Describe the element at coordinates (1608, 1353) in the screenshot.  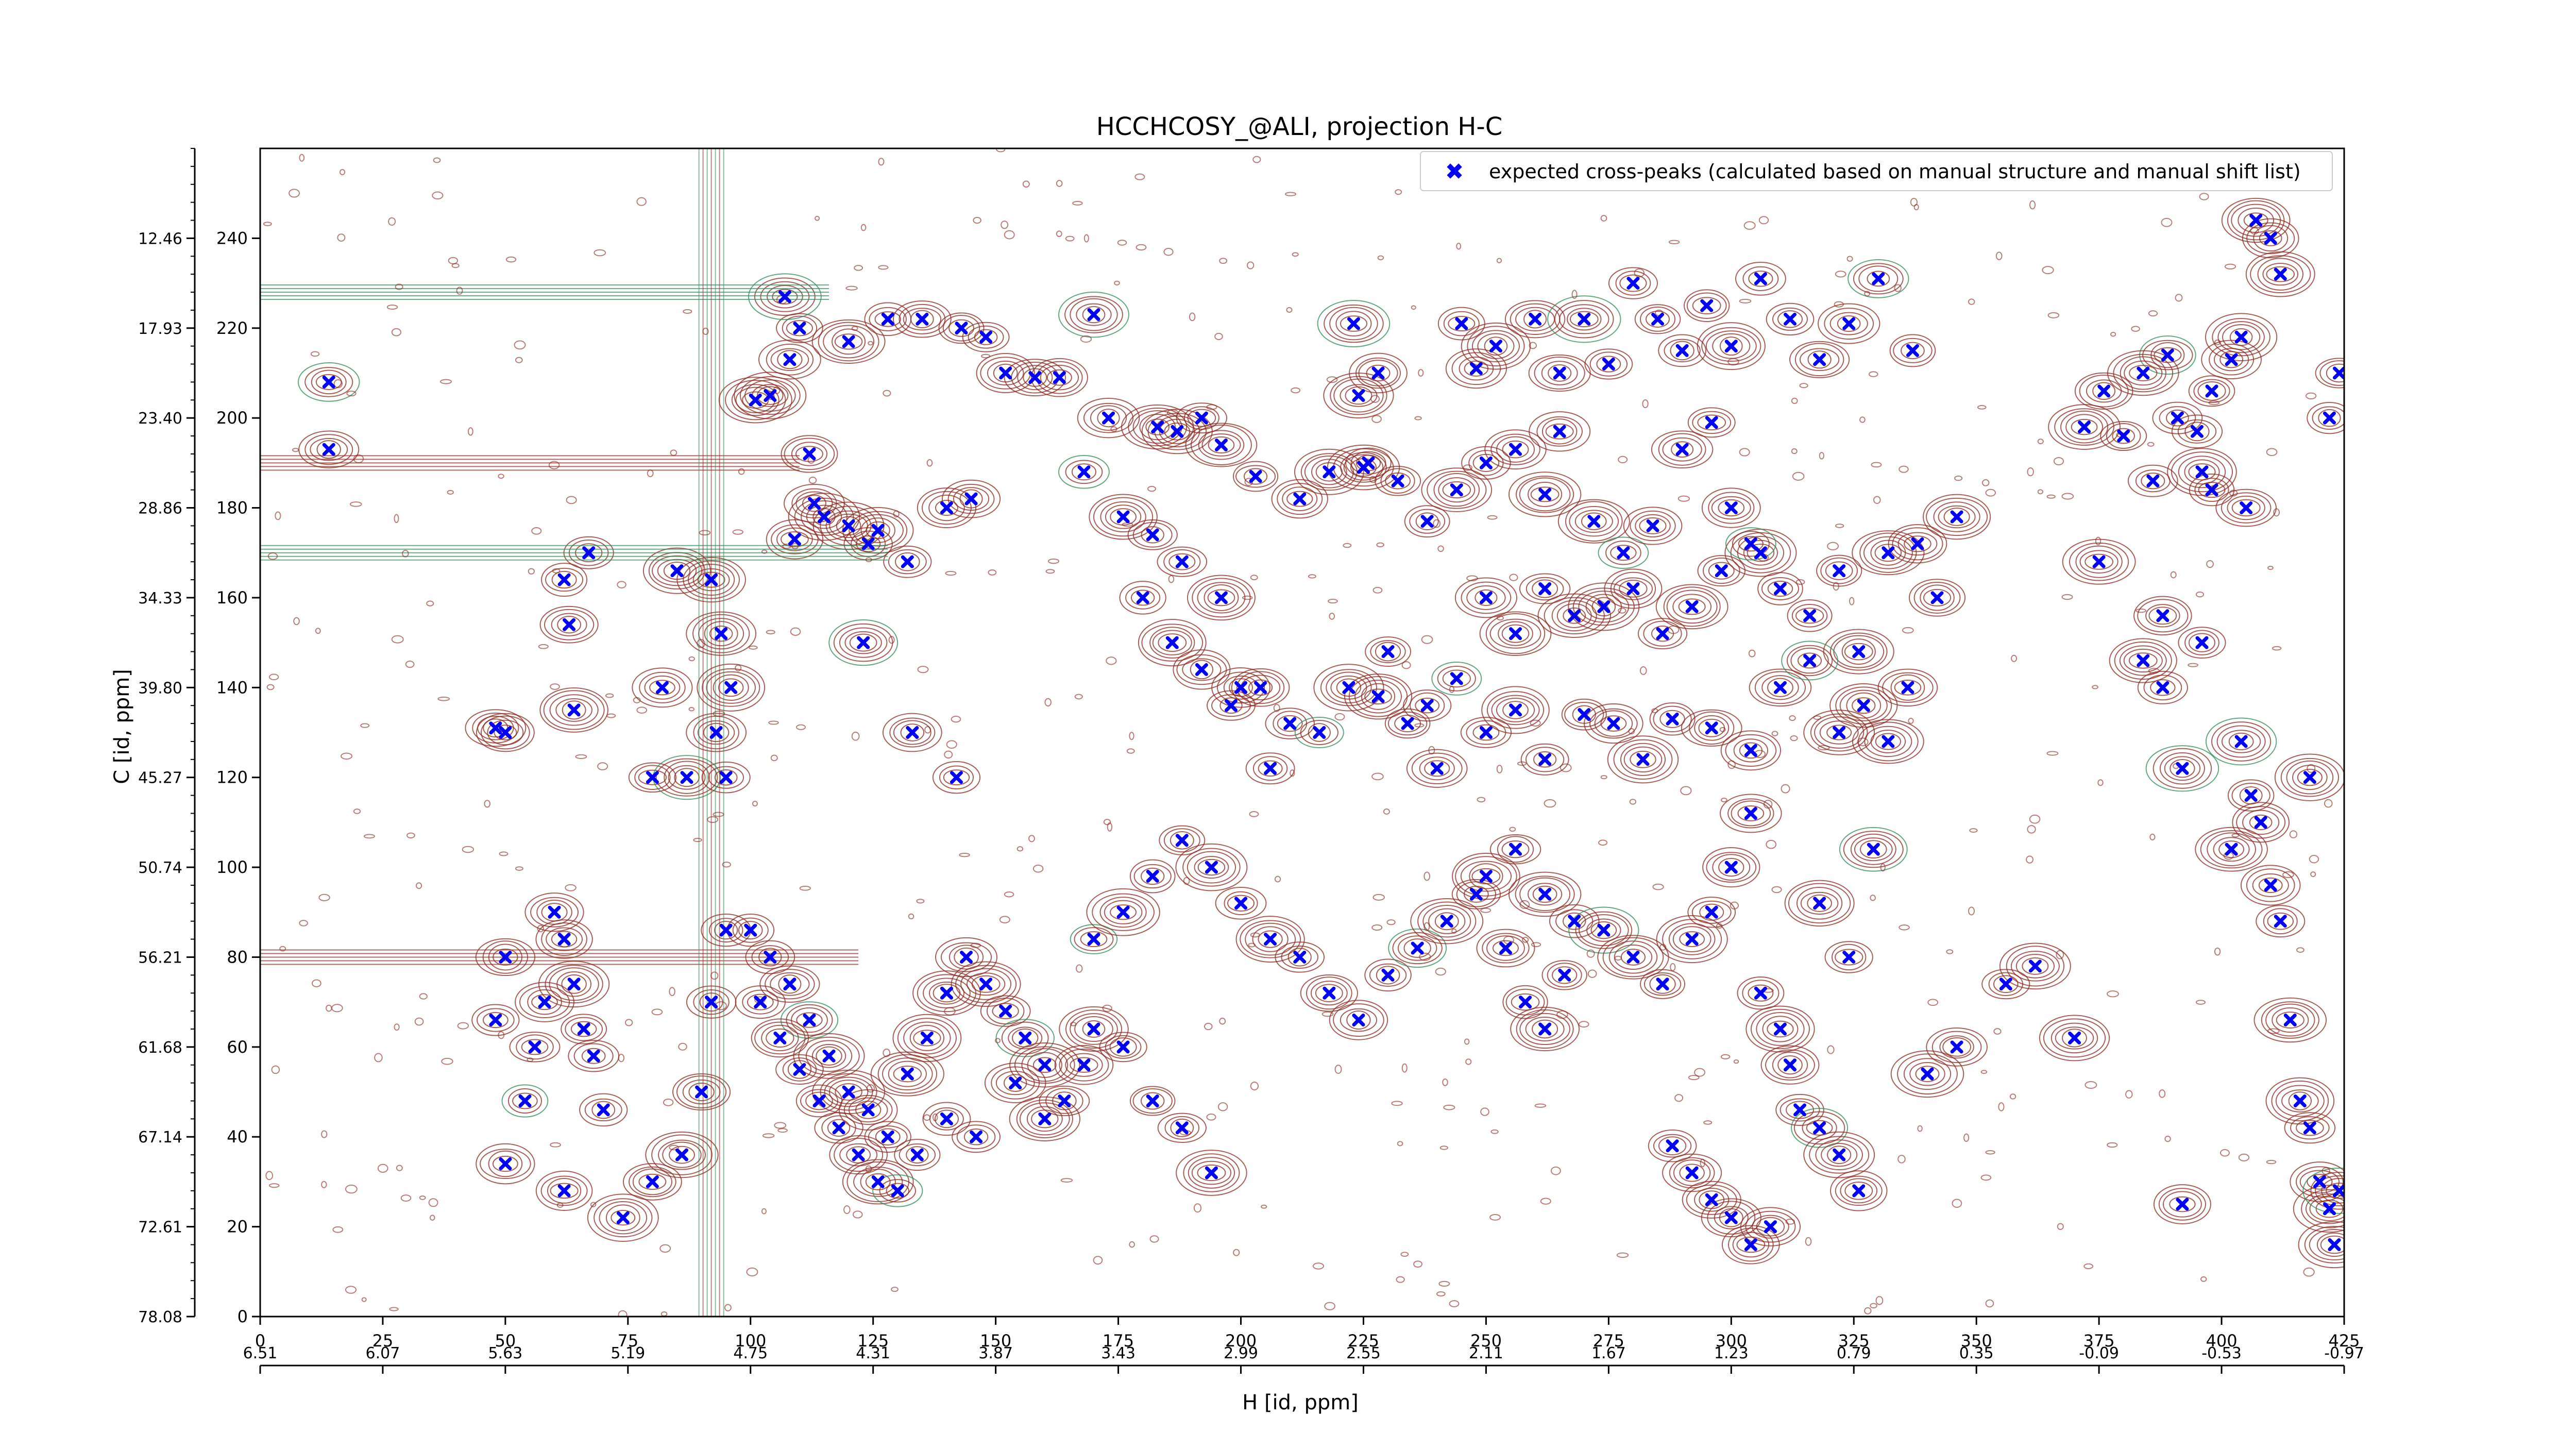
I see `x-ppm-tick-label: 1.67` at that location.